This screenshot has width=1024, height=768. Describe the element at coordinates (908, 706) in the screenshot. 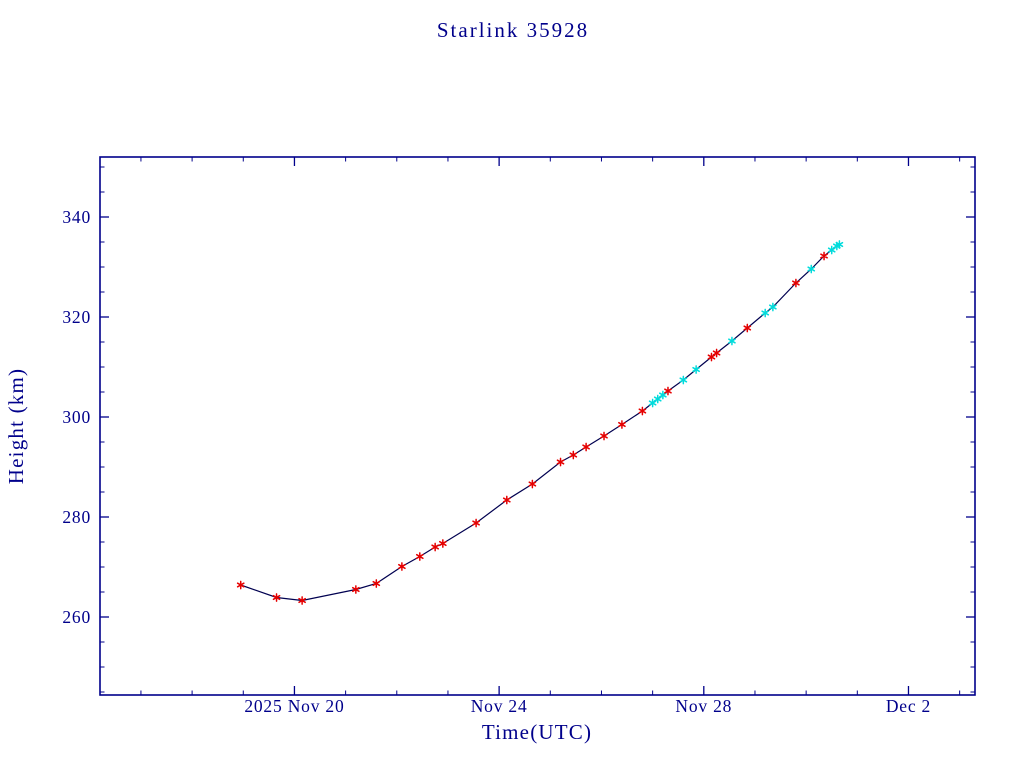

I see `x-tick-label: Dec 2` at that location.